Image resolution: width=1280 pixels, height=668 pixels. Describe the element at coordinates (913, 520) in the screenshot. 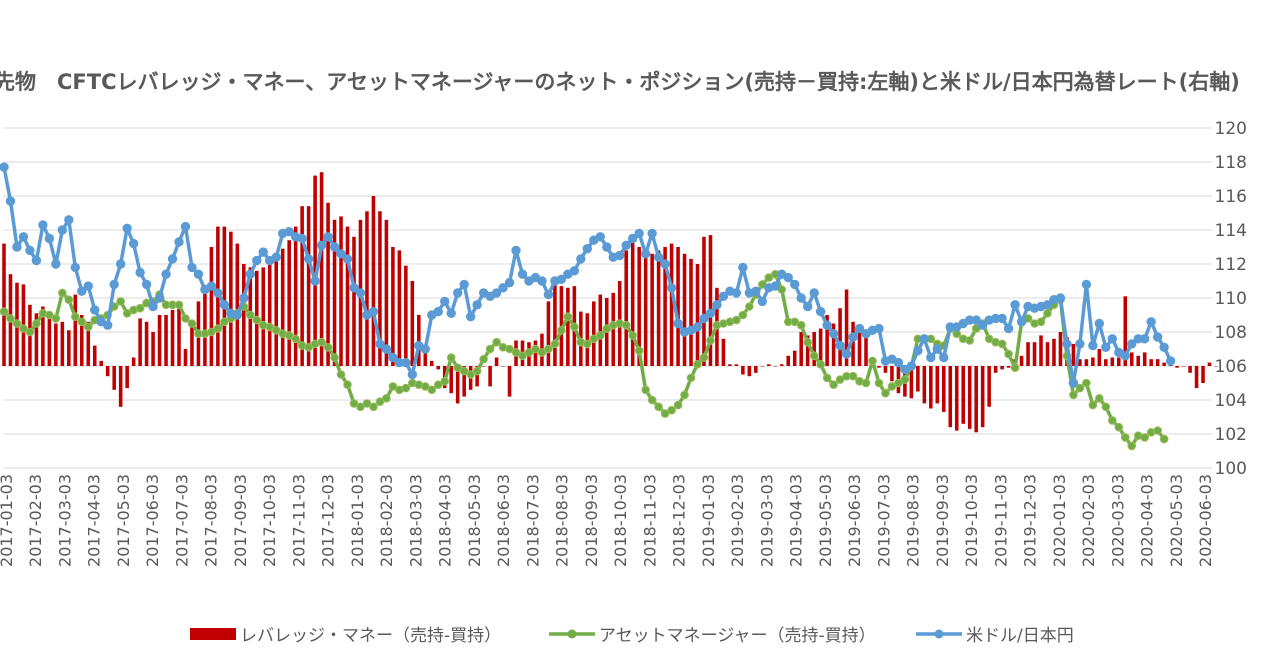

I see `x-axis-tick-label: 2019-08-03` at that location.